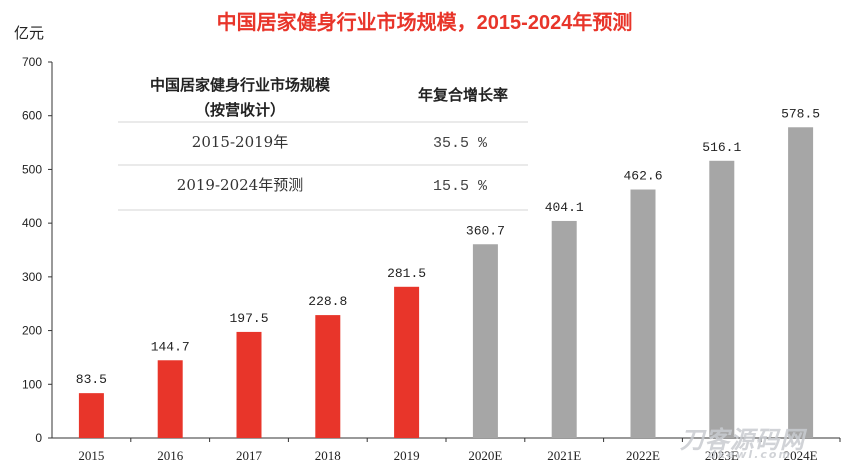  I want to click on y-tick-label: 300, so click(32, 277).